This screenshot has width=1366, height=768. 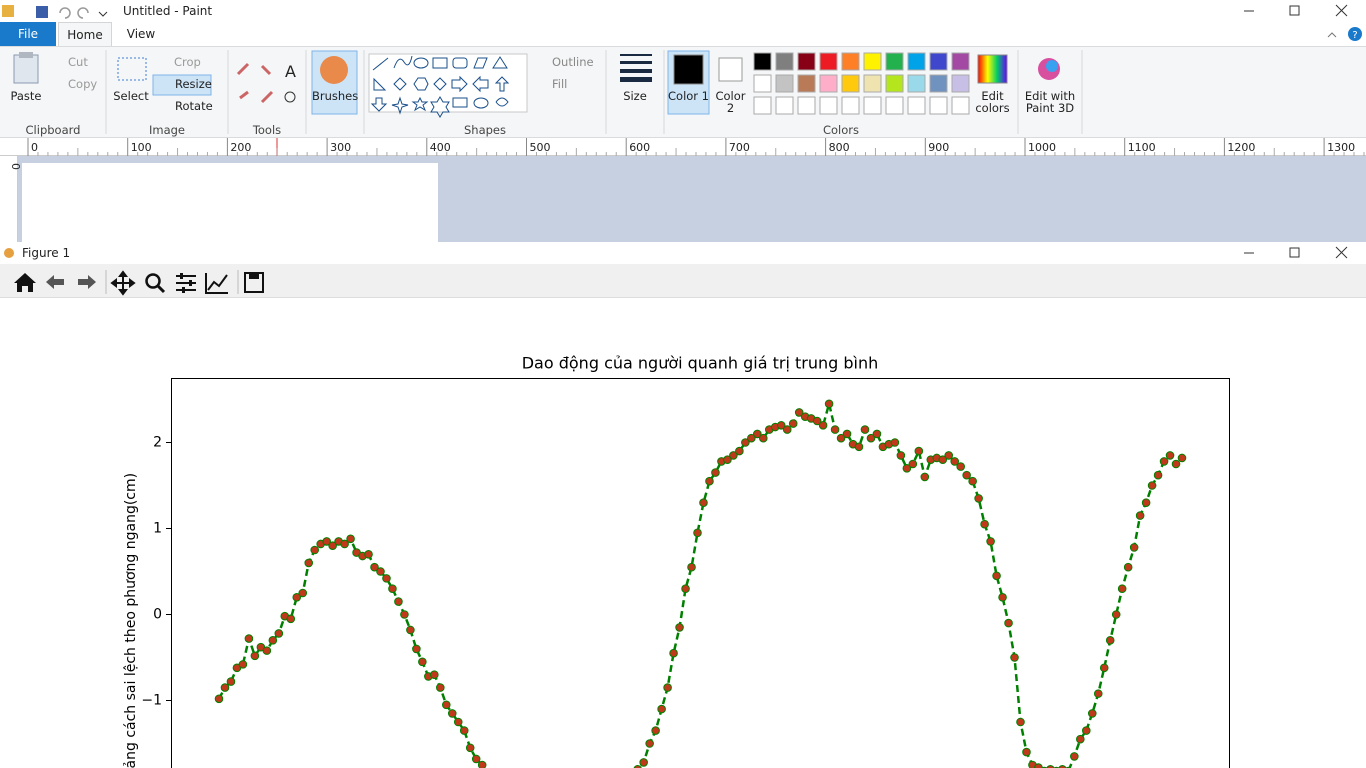 I want to click on view-tab: View, so click(x=141, y=34).